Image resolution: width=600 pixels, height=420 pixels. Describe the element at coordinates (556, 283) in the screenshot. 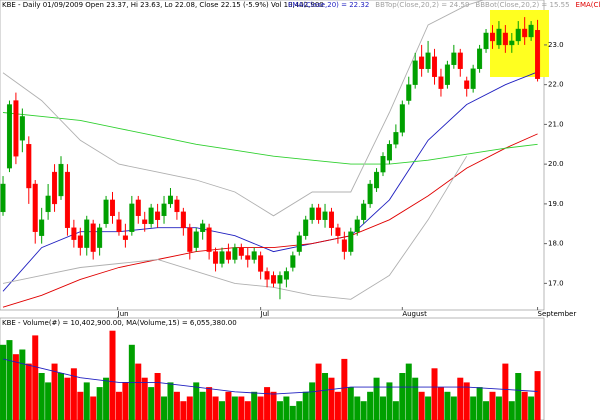

I see `y-tick-label: 17.0` at that location.